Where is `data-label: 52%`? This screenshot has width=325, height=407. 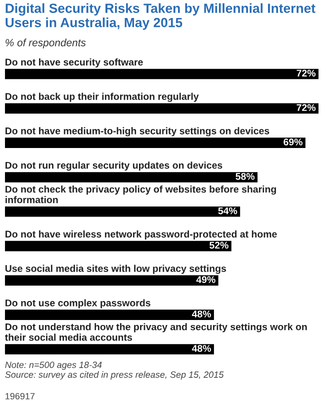 data-label: 52% is located at coordinates (219, 245).